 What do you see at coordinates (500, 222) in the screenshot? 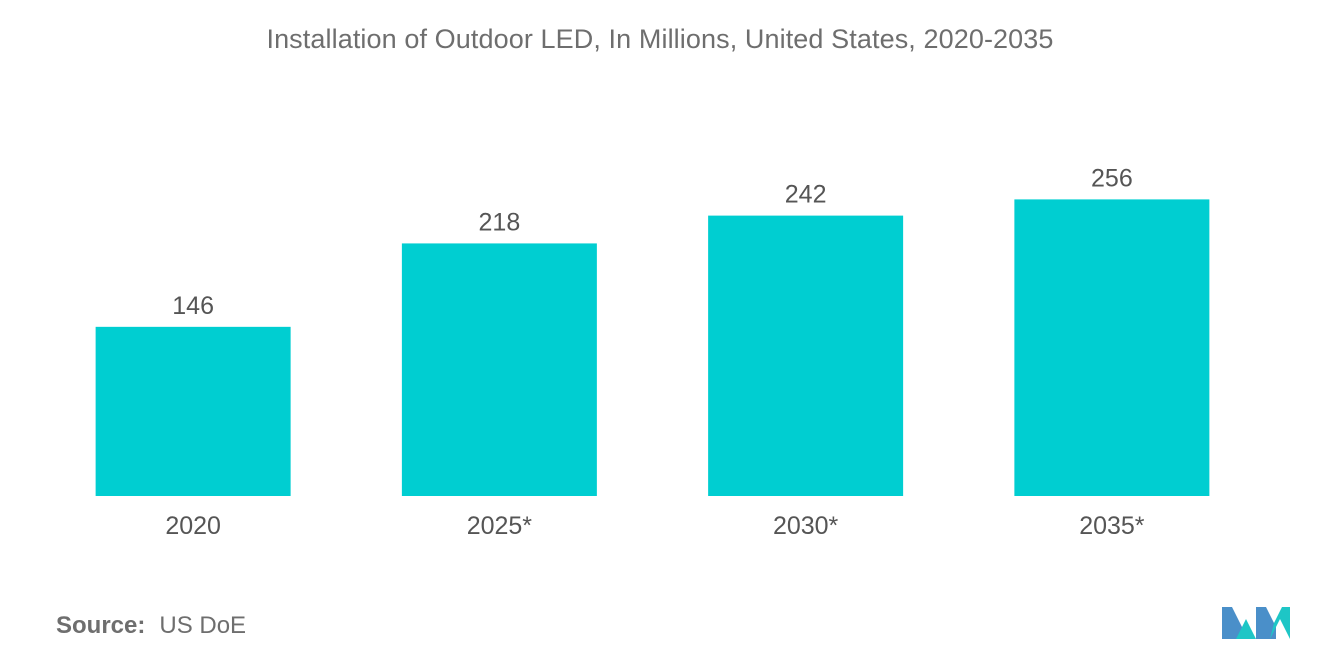
I see `bar-value-label: 218` at bounding box center [500, 222].